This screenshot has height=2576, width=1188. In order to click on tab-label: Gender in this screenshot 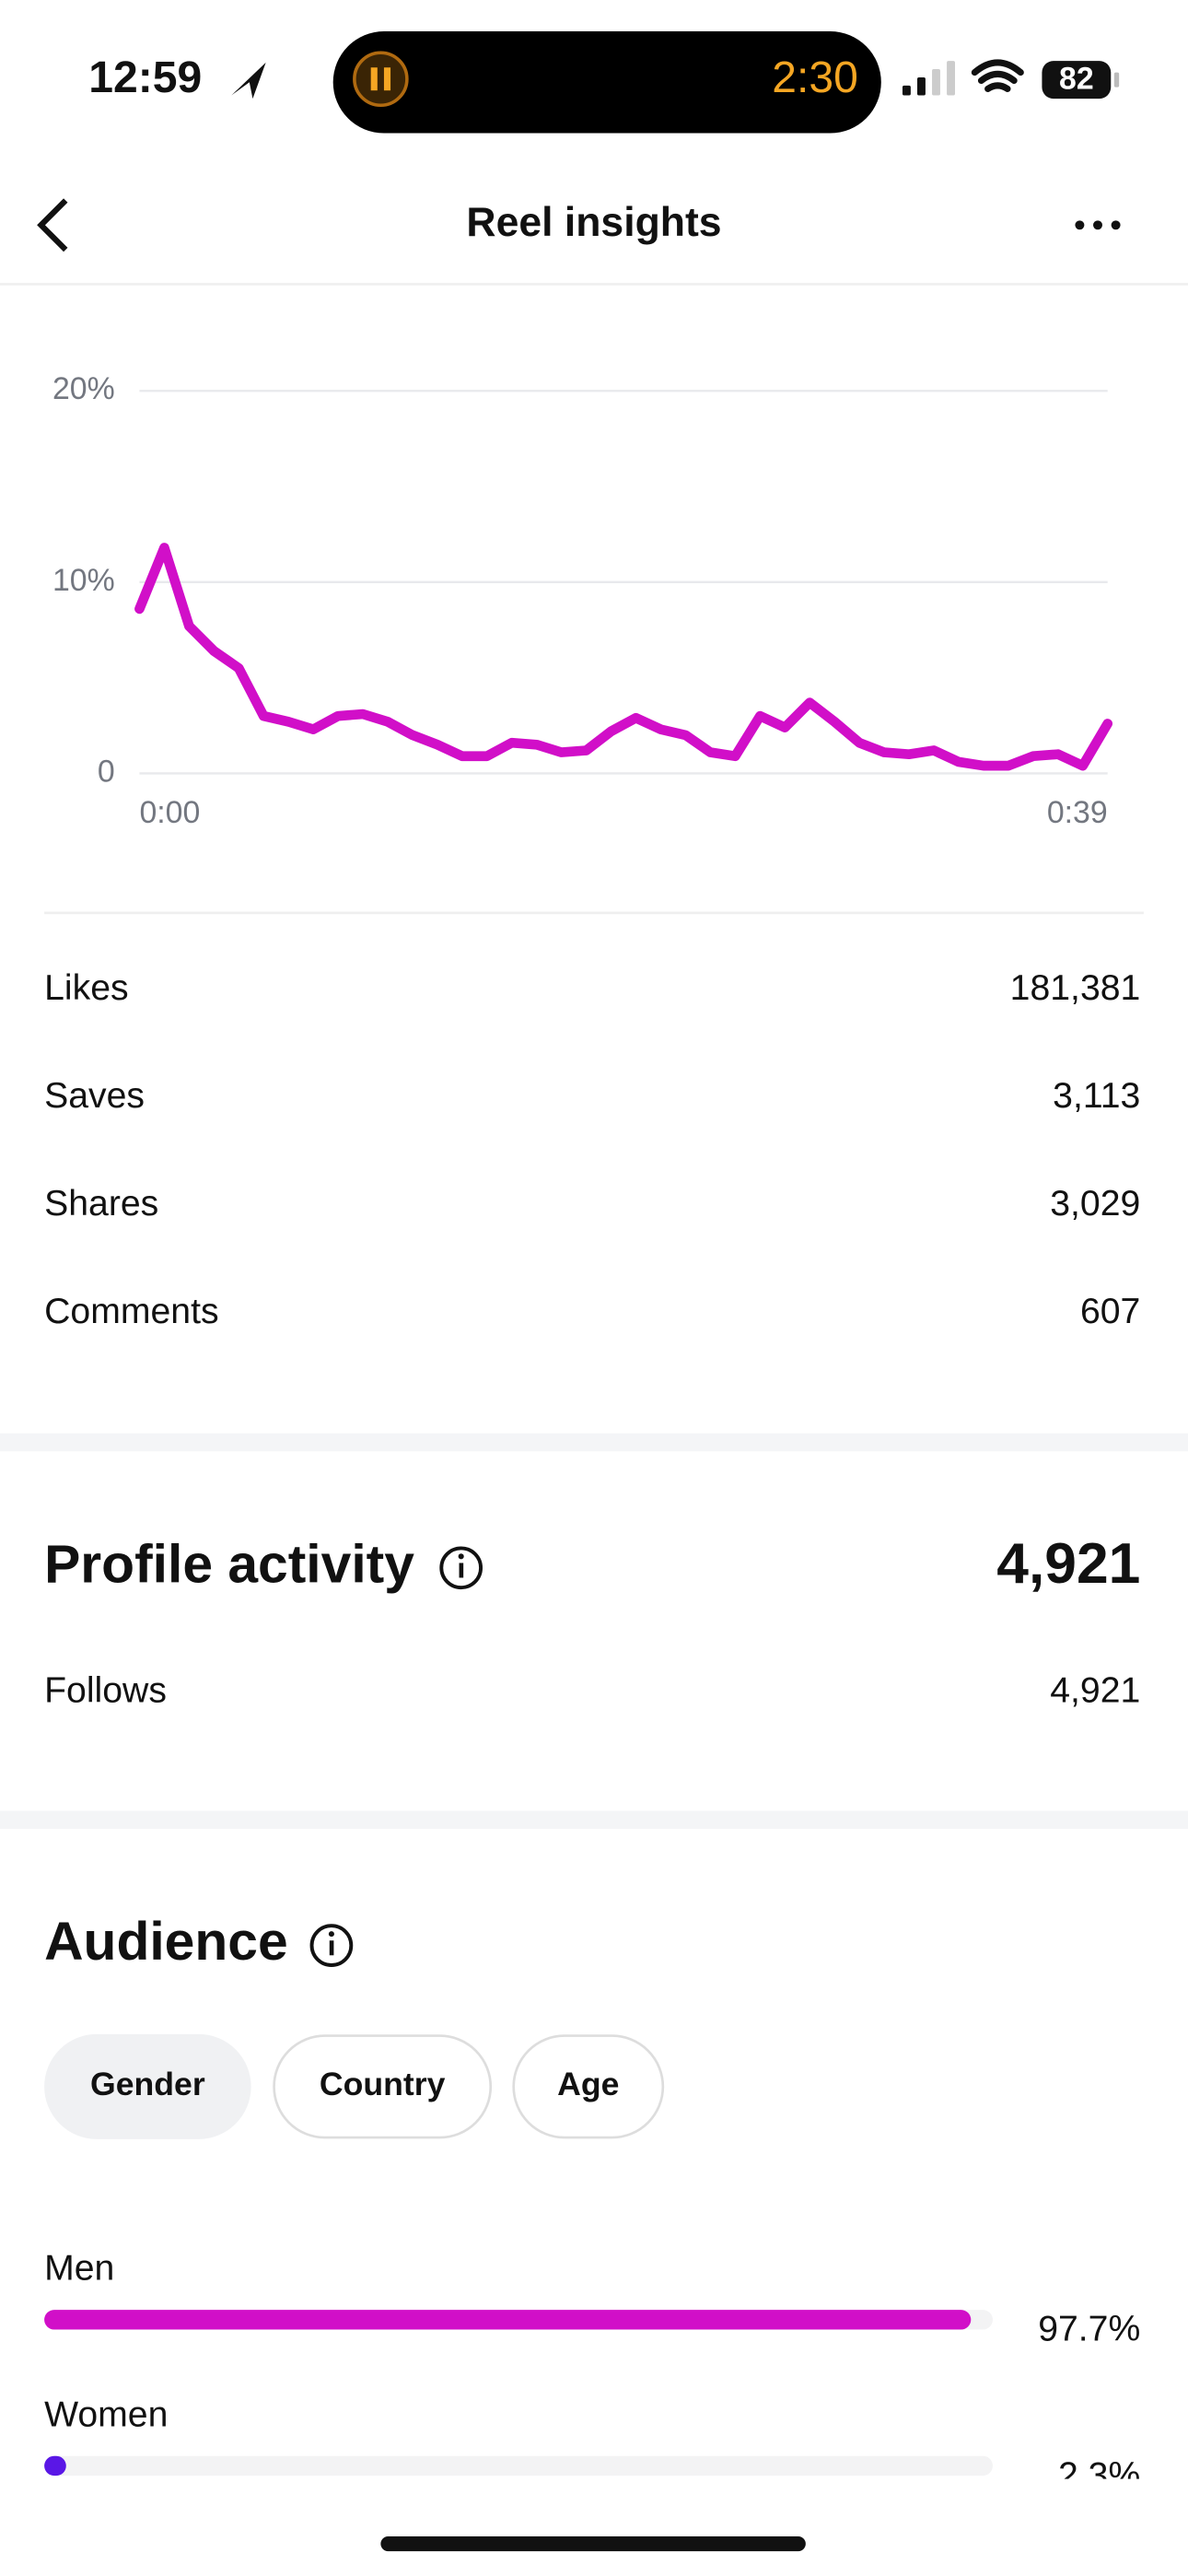, I will do `click(147, 2084)`.